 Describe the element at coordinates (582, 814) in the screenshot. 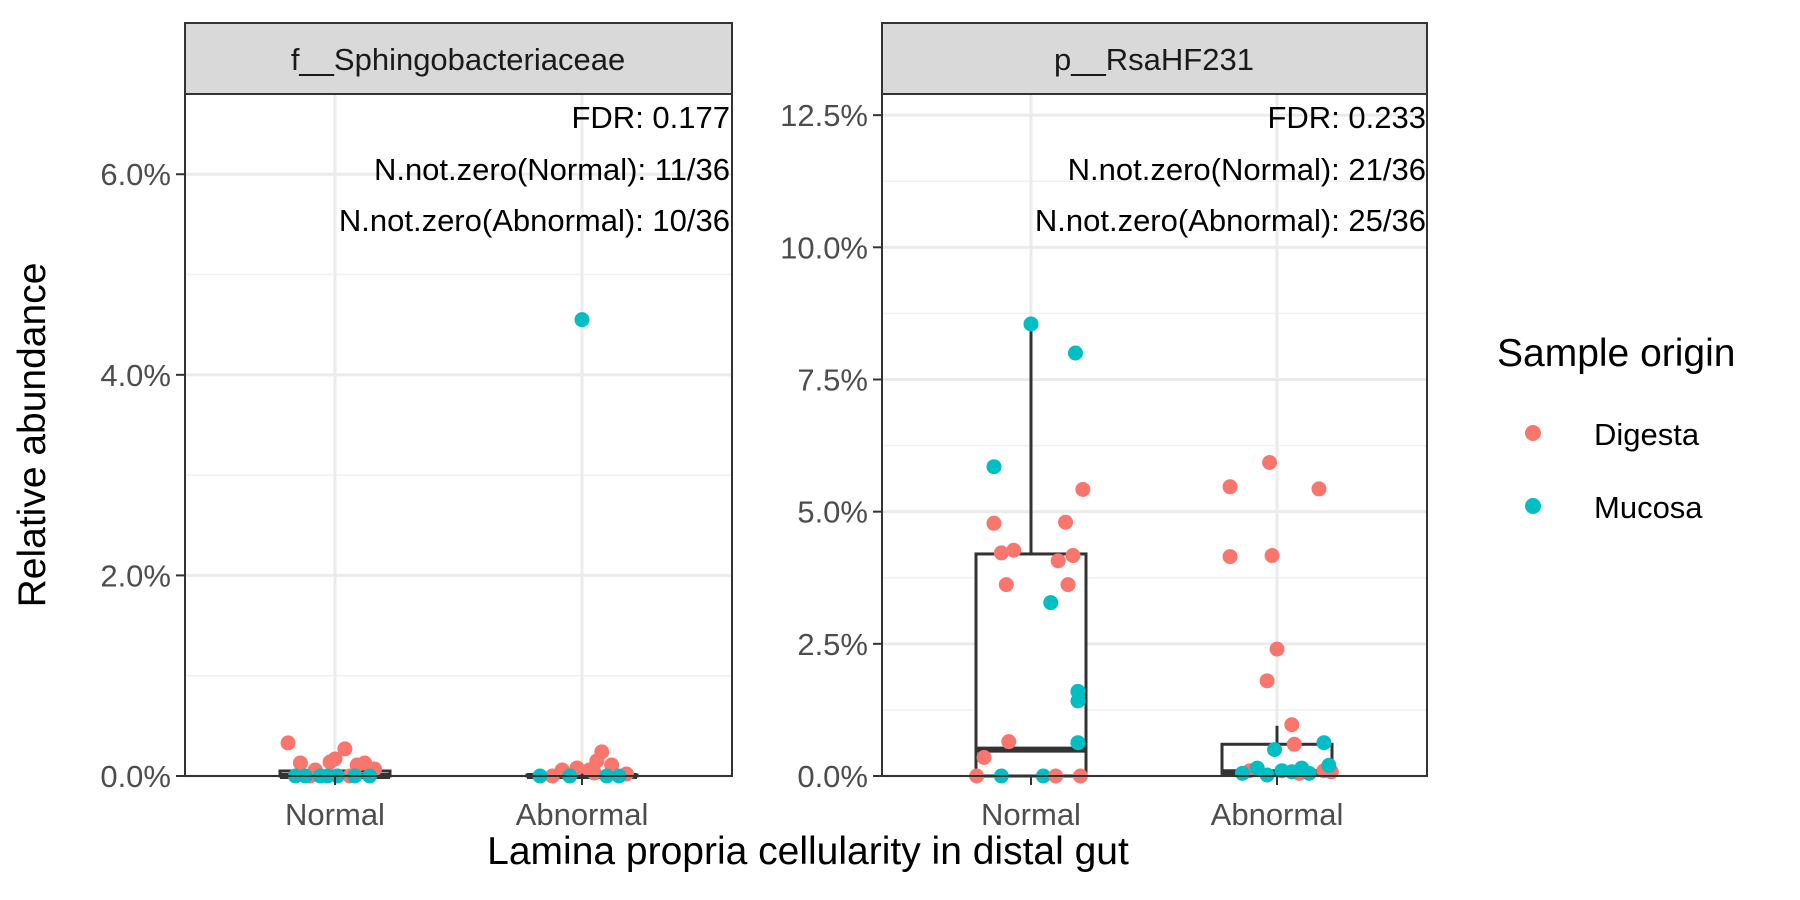

I see `x-tick-label-abnormal-1: Abnormal` at that location.